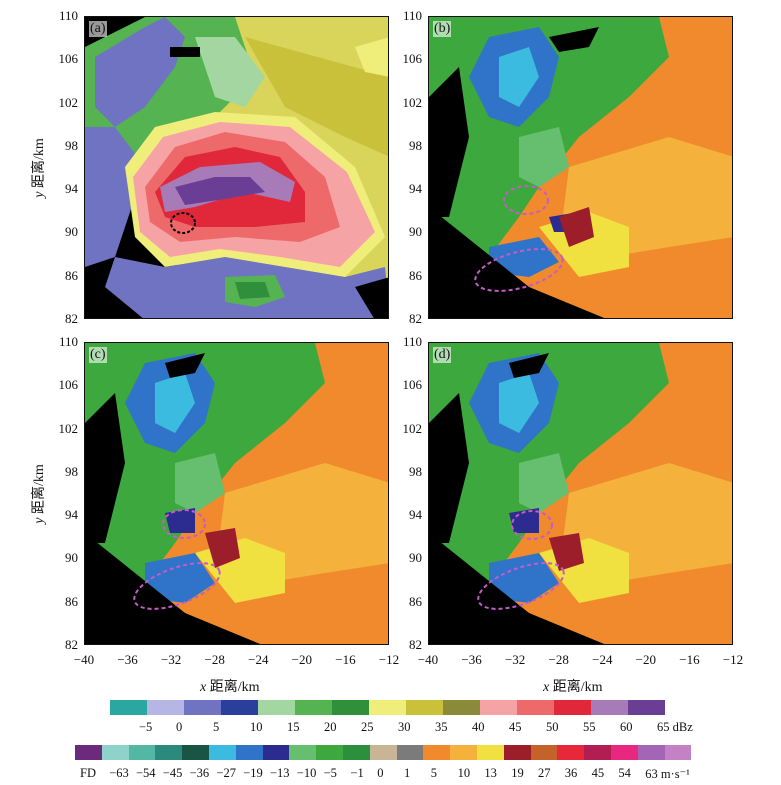 This screenshot has width=781, height=785. I want to click on reflectivity-label-14: 65 dBz, so click(675, 727).